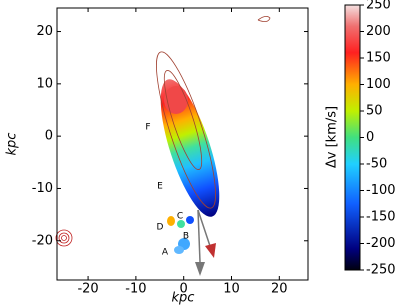  Describe the element at coordinates (378, 31) in the screenshot. I see `colorbar-tick-label: 200` at that location.